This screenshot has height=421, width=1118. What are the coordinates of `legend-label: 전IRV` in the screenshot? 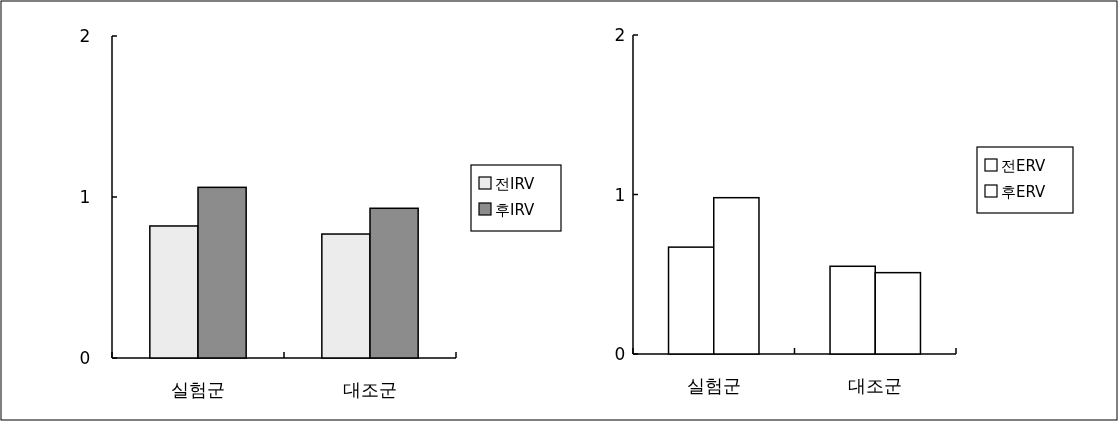 It's located at (515, 184).